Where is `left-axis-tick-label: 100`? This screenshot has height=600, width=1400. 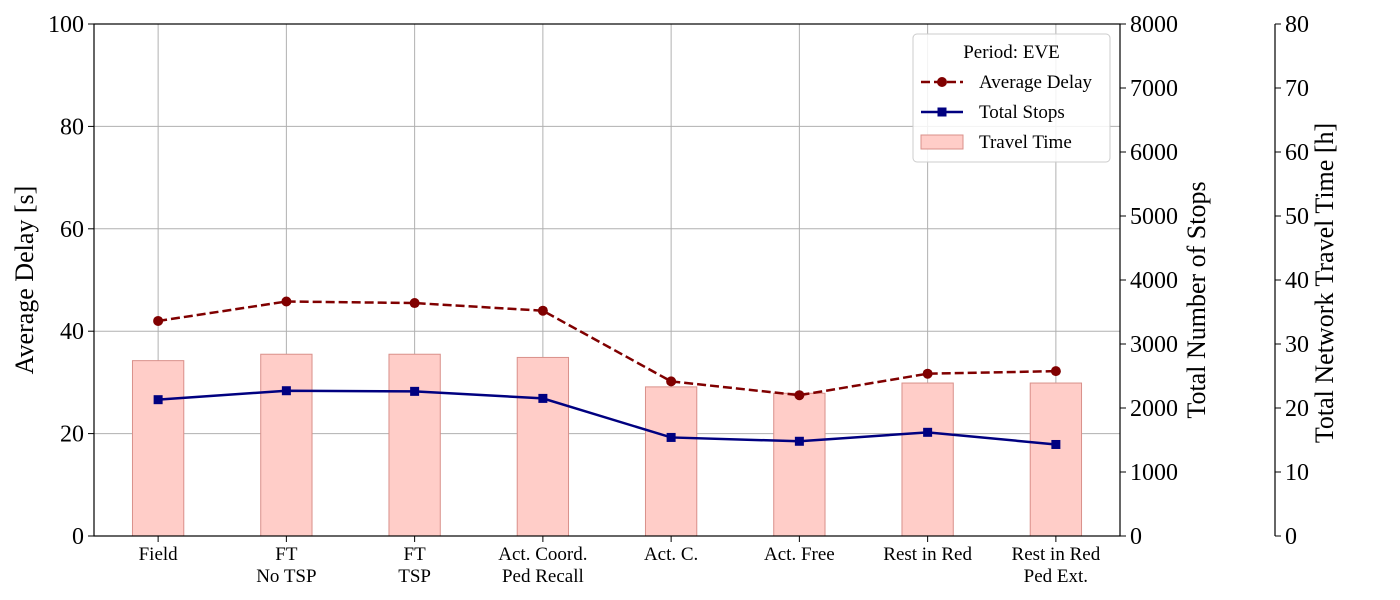
left-axis-tick-label: 100 is located at coordinates (66, 25).